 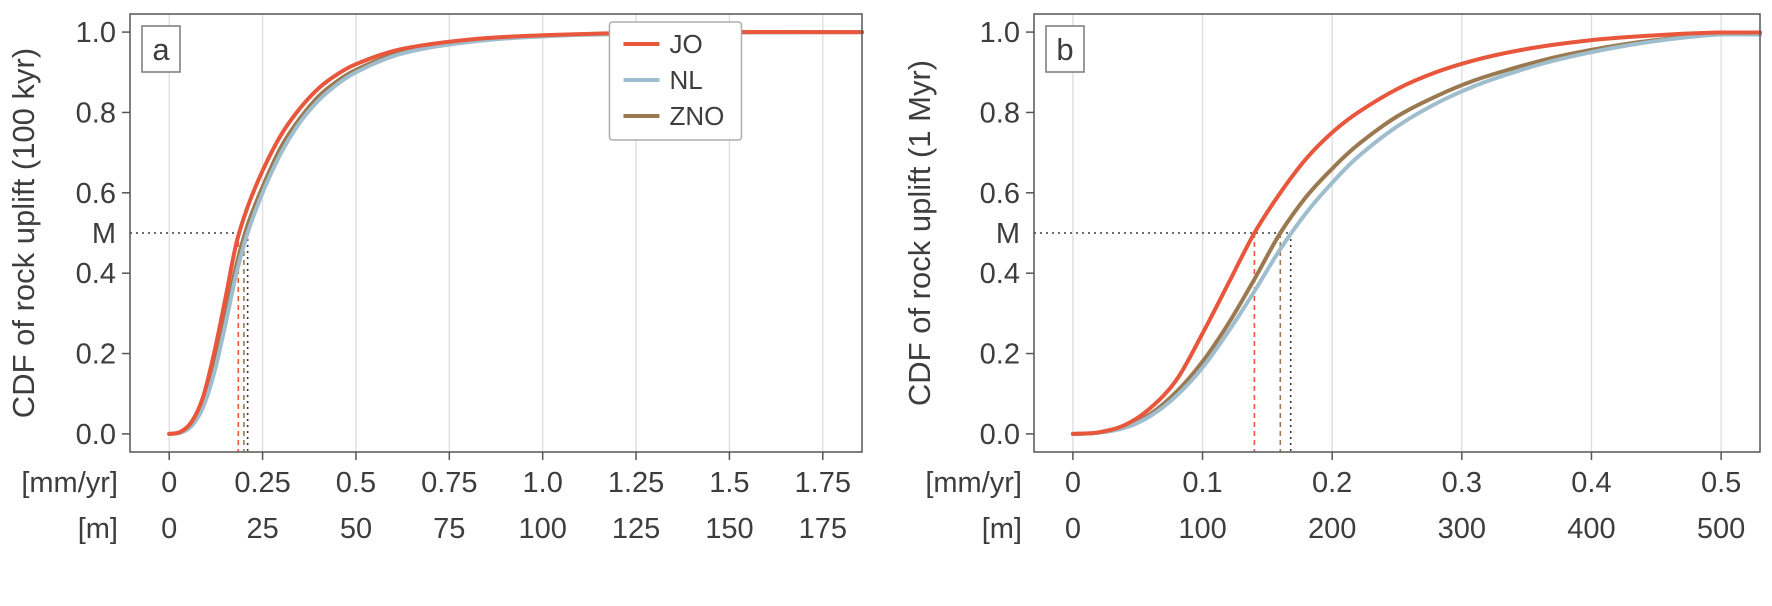 I want to click on y-axis-label: CDF of rock uplift (100 kyr), so click(x=23, y=233).